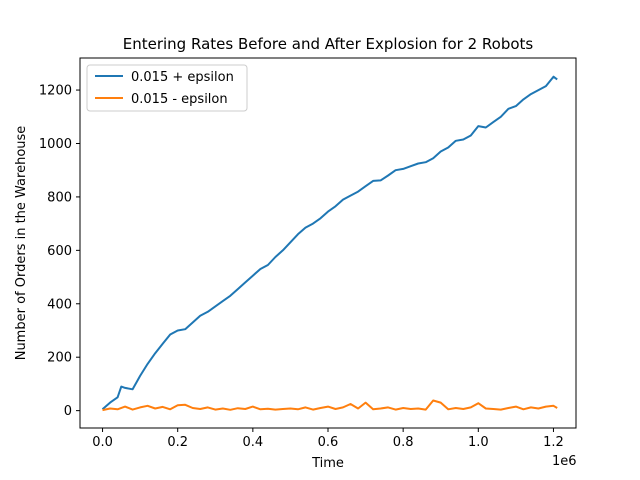  I want to click on y-tick-label: 1000, so click(55, 144).